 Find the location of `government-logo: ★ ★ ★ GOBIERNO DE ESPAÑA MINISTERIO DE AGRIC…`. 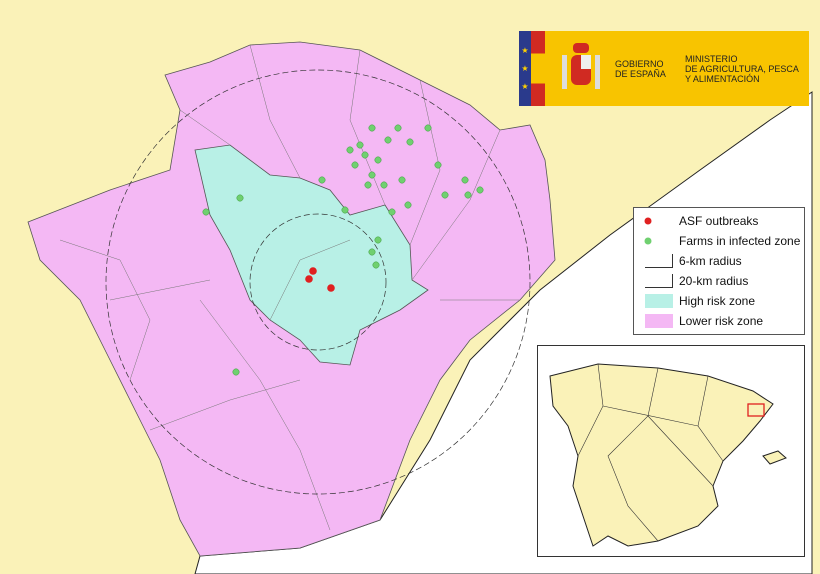

government-logo: ★ ★ ★ GOBIERNO DE ESPAÑA MINISTERIO DE AGRIC… is located at coordinates (664, 68).